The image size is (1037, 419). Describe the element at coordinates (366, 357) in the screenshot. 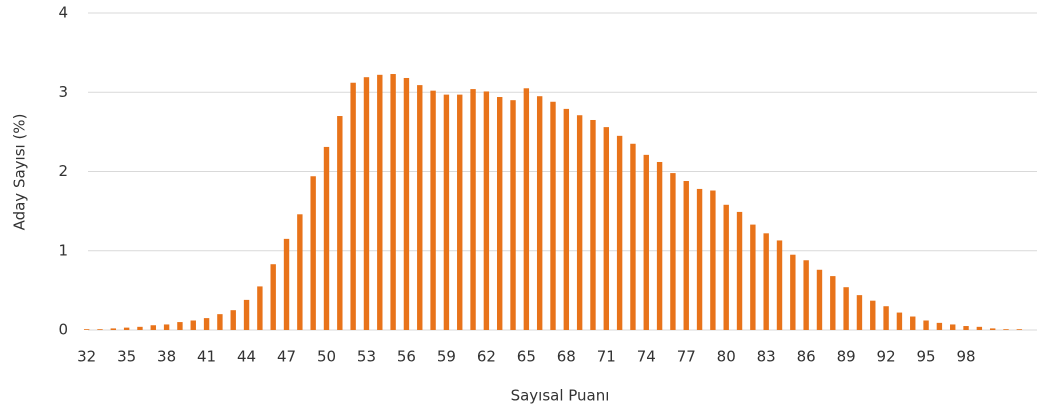

I see `x-tick-label: 53` at that location.